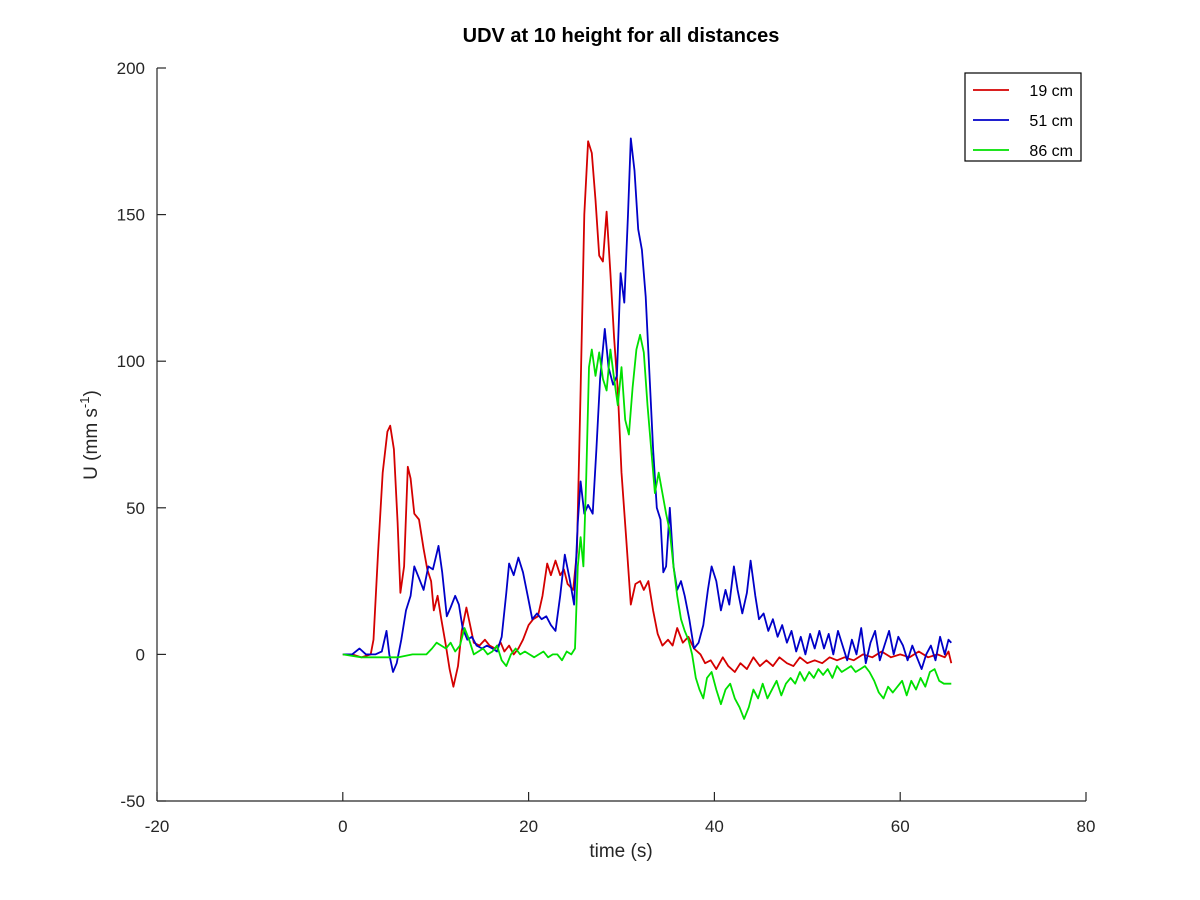 This screenshot has height=900, width=1200. Describe the element at coordinates (621, 36) in the screenshot. I see `chart-title: UDV at 10 height for all distances` at that location.